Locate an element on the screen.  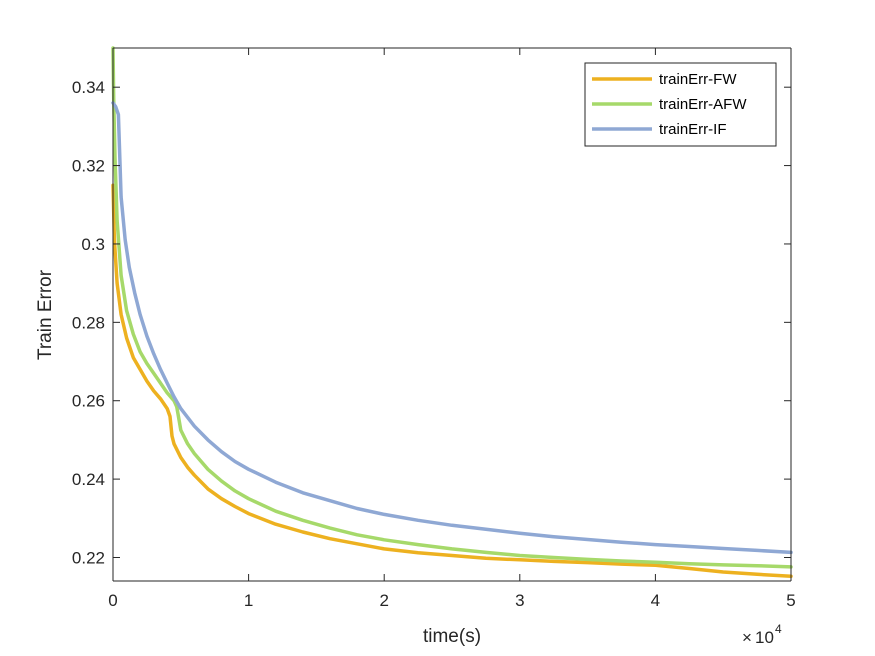
legend: trainErr-FW trainErr-AFW trainErr-IF is located at coordinates (680, 104).